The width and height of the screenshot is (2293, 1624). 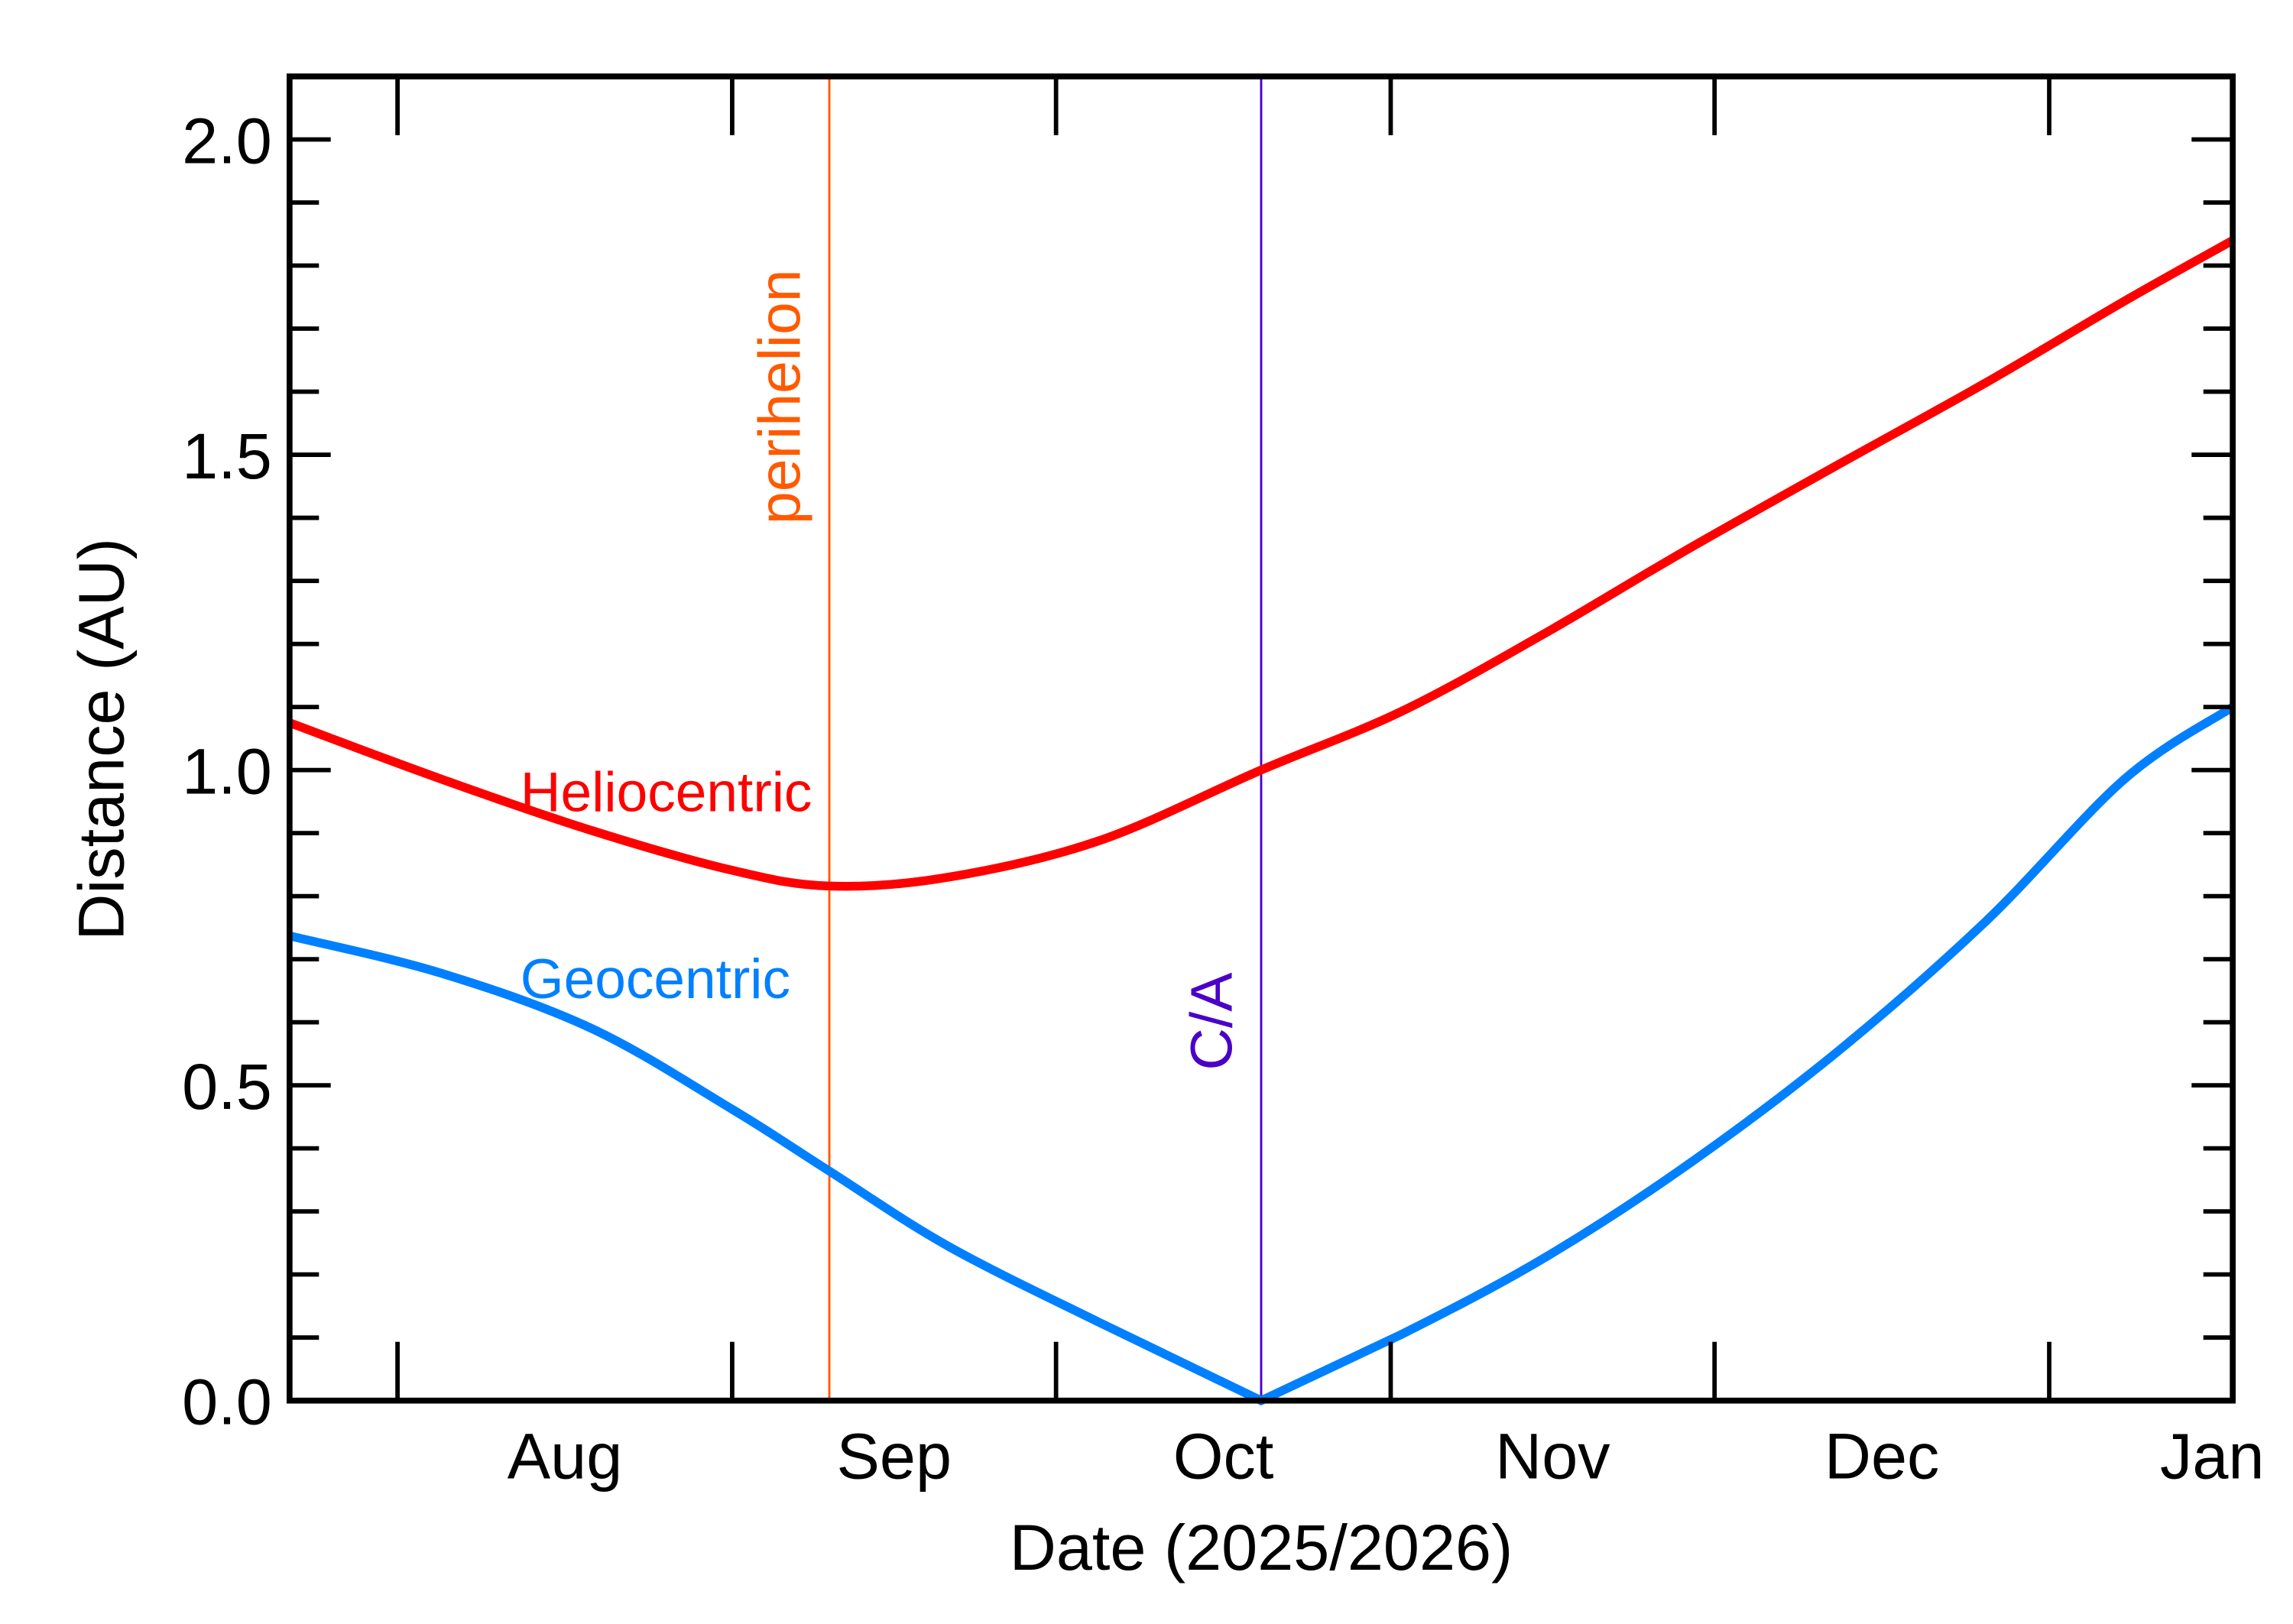 I want to click on marker-label-ca: C/A, so click(x=1212, y=1021).